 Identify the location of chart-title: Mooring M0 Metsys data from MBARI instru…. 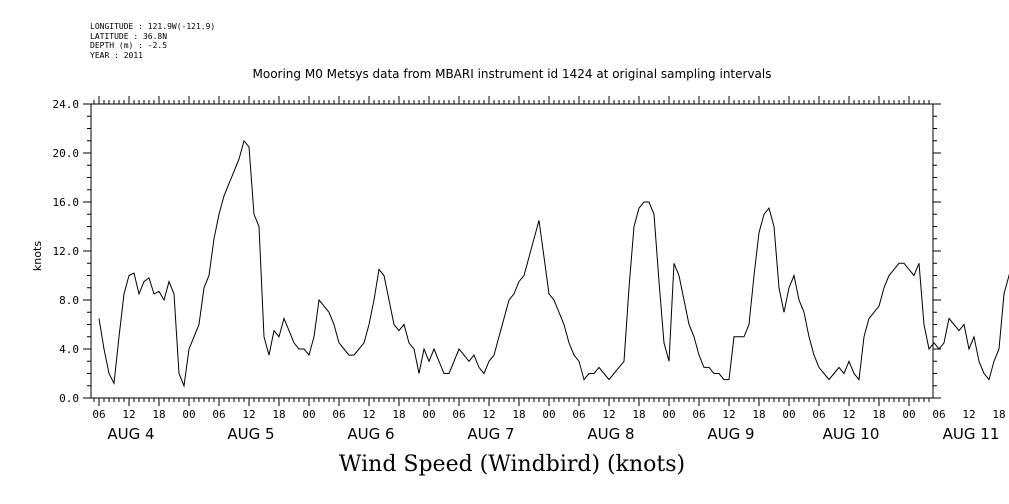
(512, 74).